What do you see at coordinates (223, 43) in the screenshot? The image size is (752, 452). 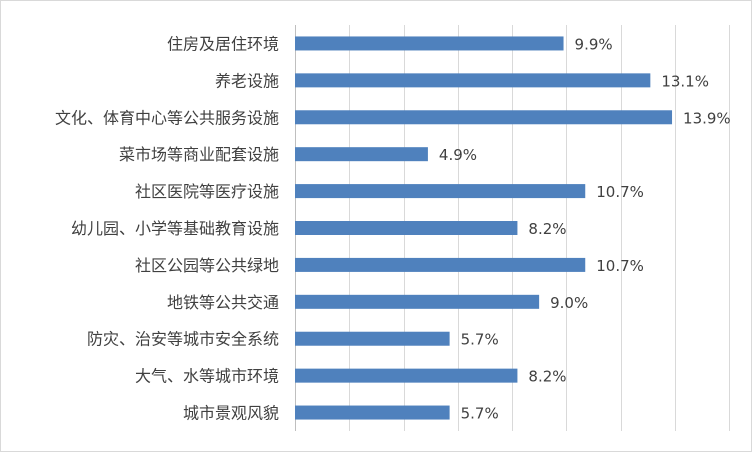 I see `category-label: 住房及居住环境` at bounding box center [223, 43].